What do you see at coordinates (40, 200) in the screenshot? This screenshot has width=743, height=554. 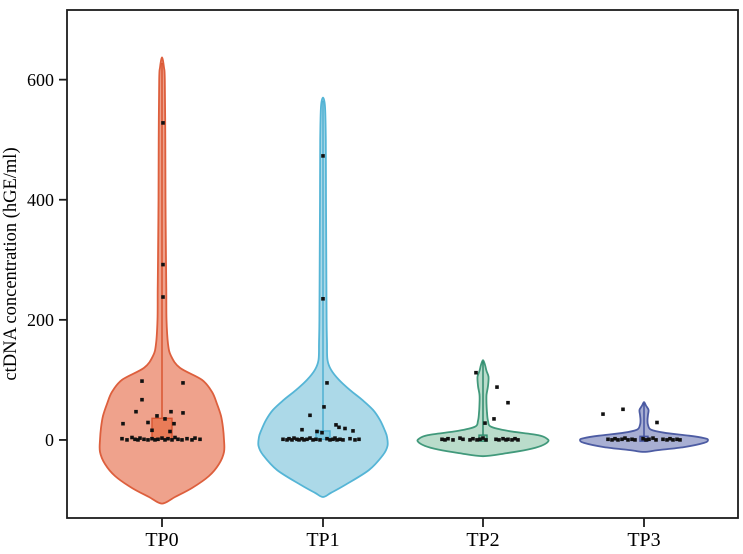 I see `y-tick-label-400: 400` at bounding box center [40, 200].